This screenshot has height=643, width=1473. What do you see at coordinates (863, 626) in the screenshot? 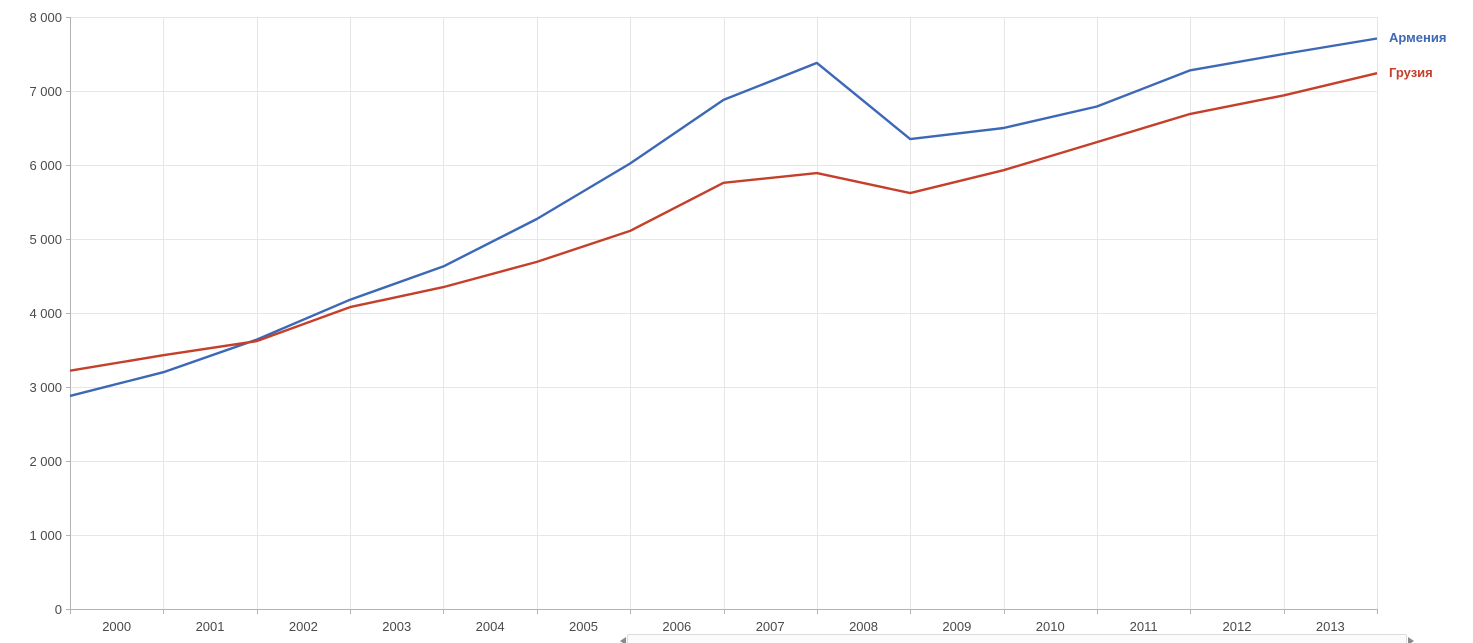
I see `x-axis-label: 2008` at bounding box center [863, 626].